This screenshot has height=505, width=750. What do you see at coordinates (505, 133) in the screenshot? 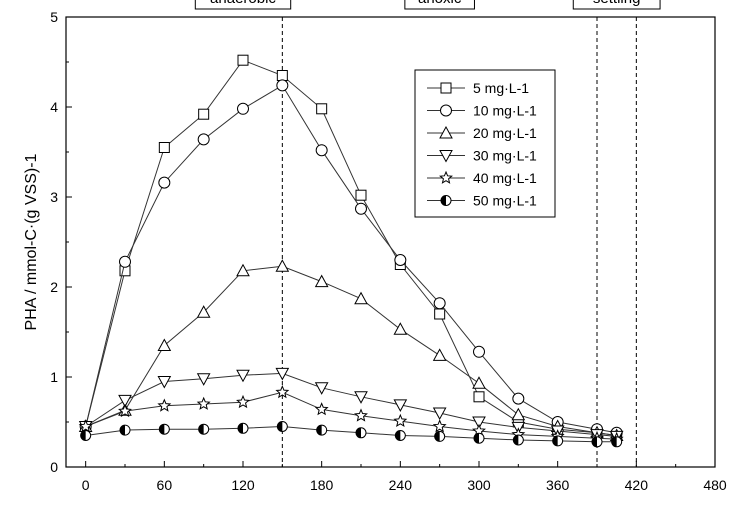
I see `legend-label: 20 mg·L-1` at bounding box center [505, 133].